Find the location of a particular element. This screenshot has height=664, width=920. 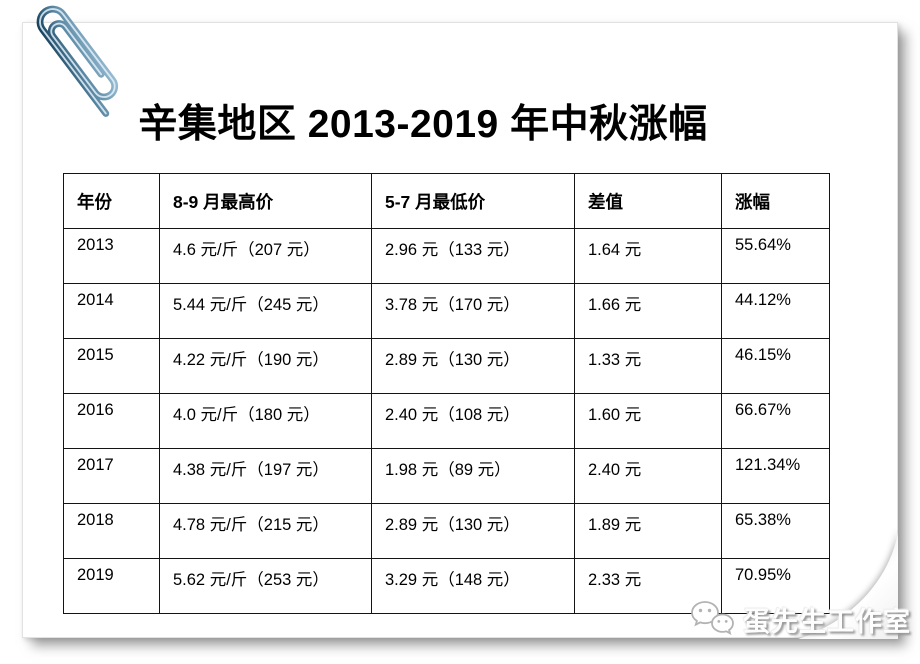

cell-diff: 1.64 元 is located at coordinates (648, 256).